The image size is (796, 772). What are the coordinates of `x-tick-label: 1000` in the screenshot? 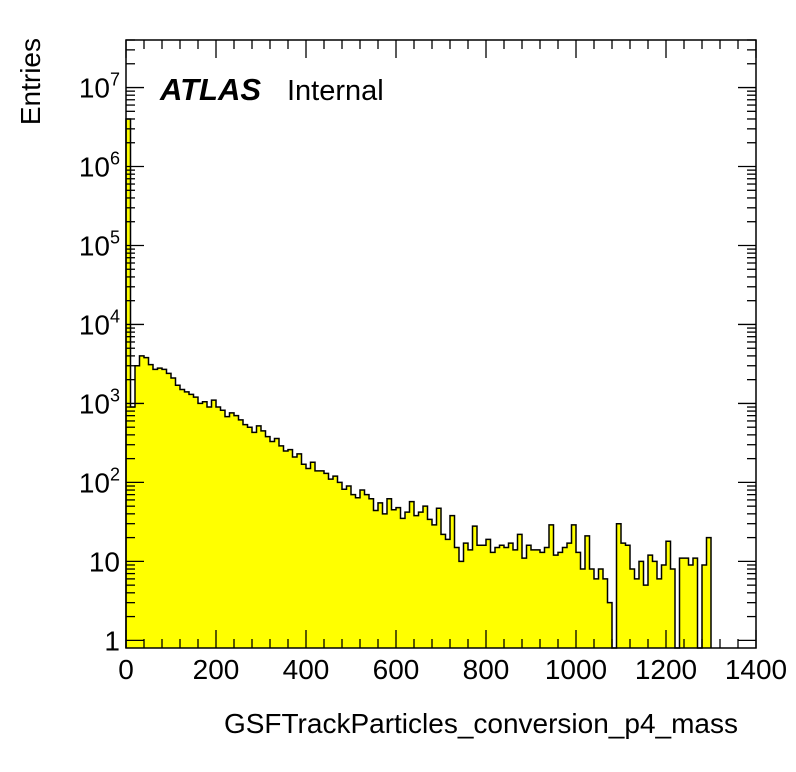 It's located at (576, 669).